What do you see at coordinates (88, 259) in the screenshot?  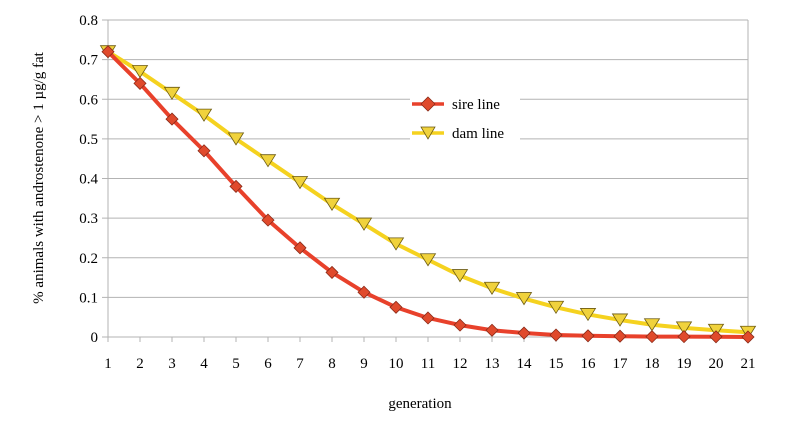 I see `y-tick-label-2: 0.2` at bounding box center [88, 259].